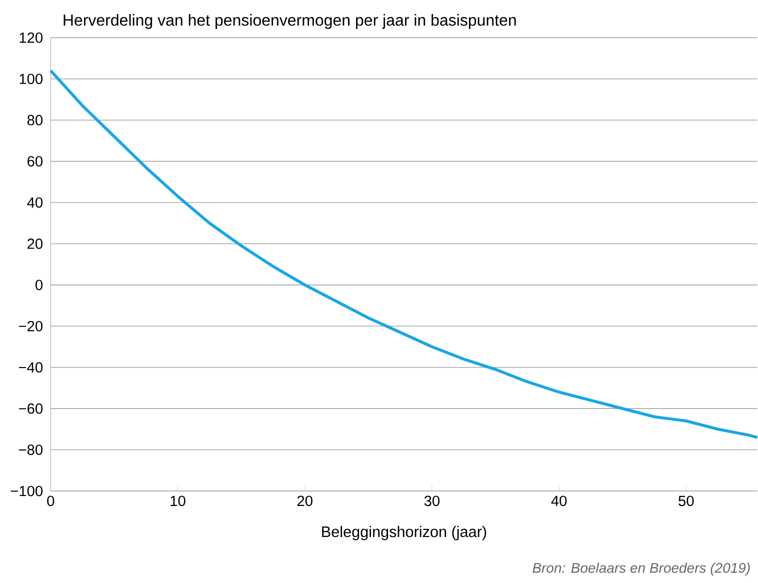 The height and width of the screenshot is (583, 758). I want to click on chart-title: Herverdeling van het pensioenvermogen per jaar in basispunten, so click(290, 21).